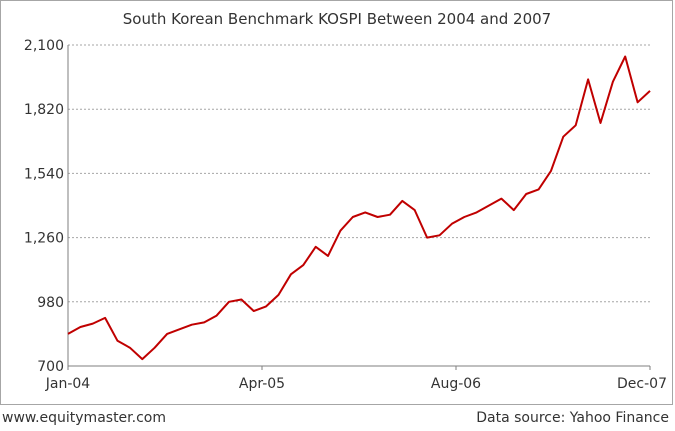 The width and height of the screenshot is (675, 431). I want to click on y-axis-ticks: 700 980 1,260 1,540 1,820 2,100, so click(44, 206).